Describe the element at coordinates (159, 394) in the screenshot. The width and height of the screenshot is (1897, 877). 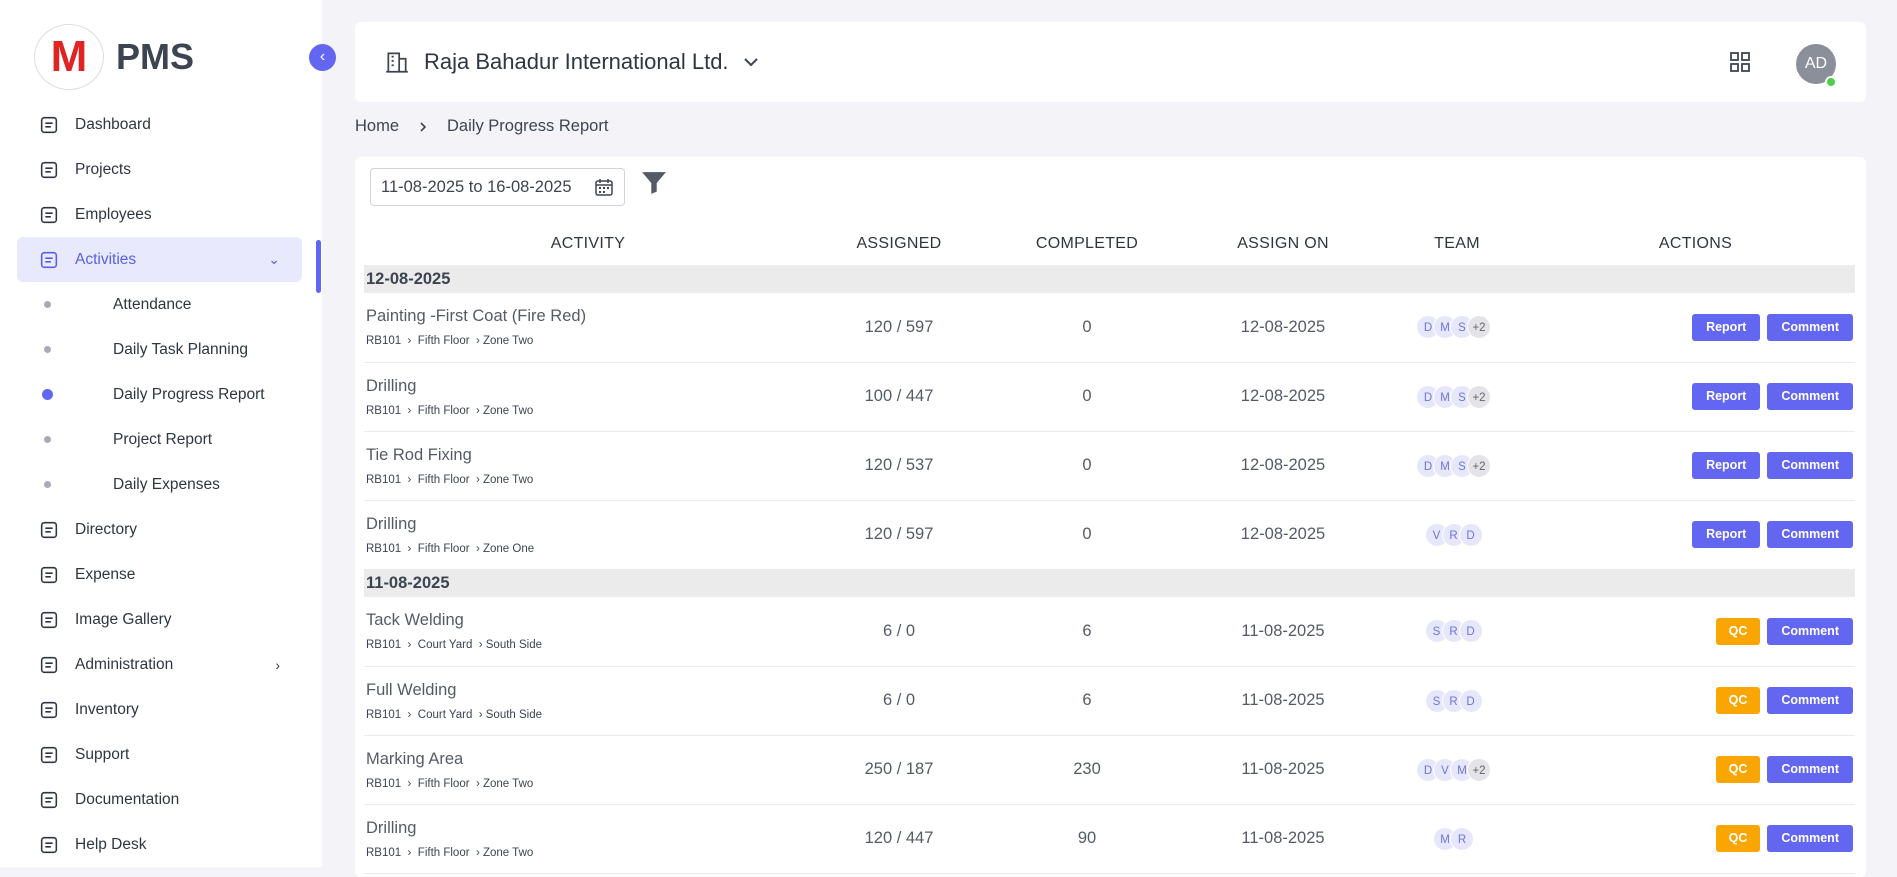
I see `nav-subitem: Daily Progress Report` at that location.